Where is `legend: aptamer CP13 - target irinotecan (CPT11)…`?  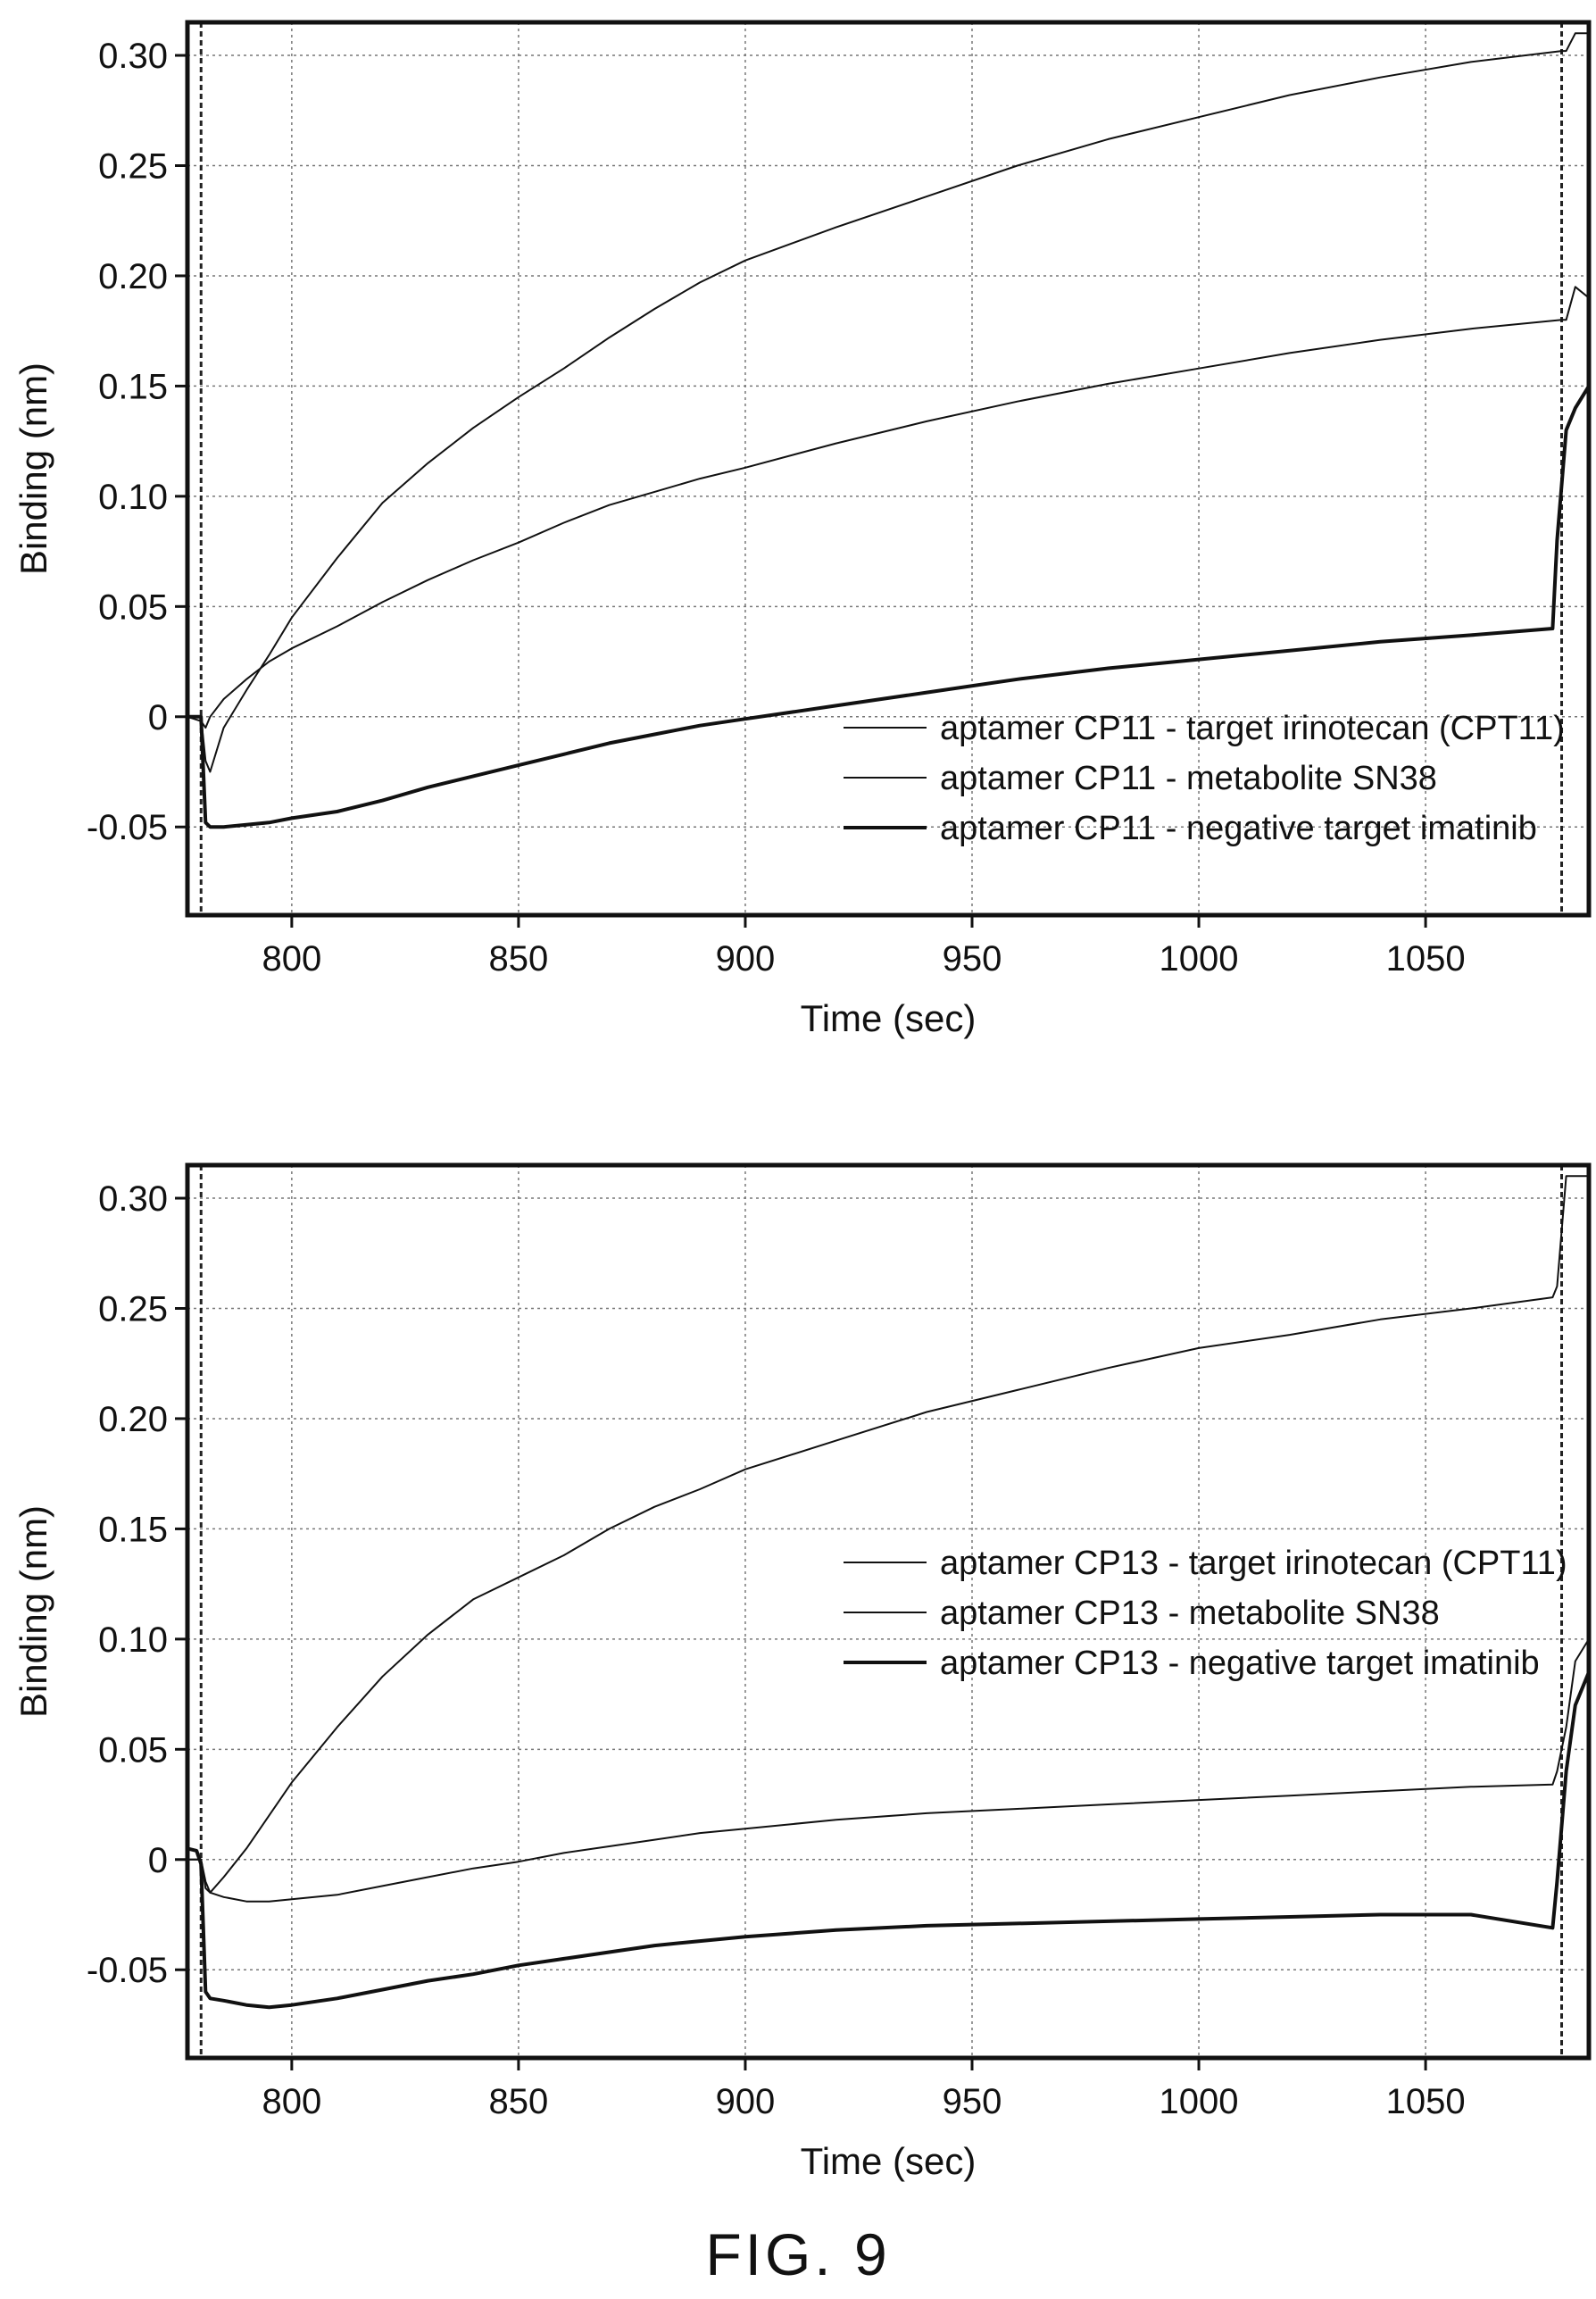 legend: aptamer CP13 - target irinotecan (CPT11)… is located at coordinates (1205, 1614).